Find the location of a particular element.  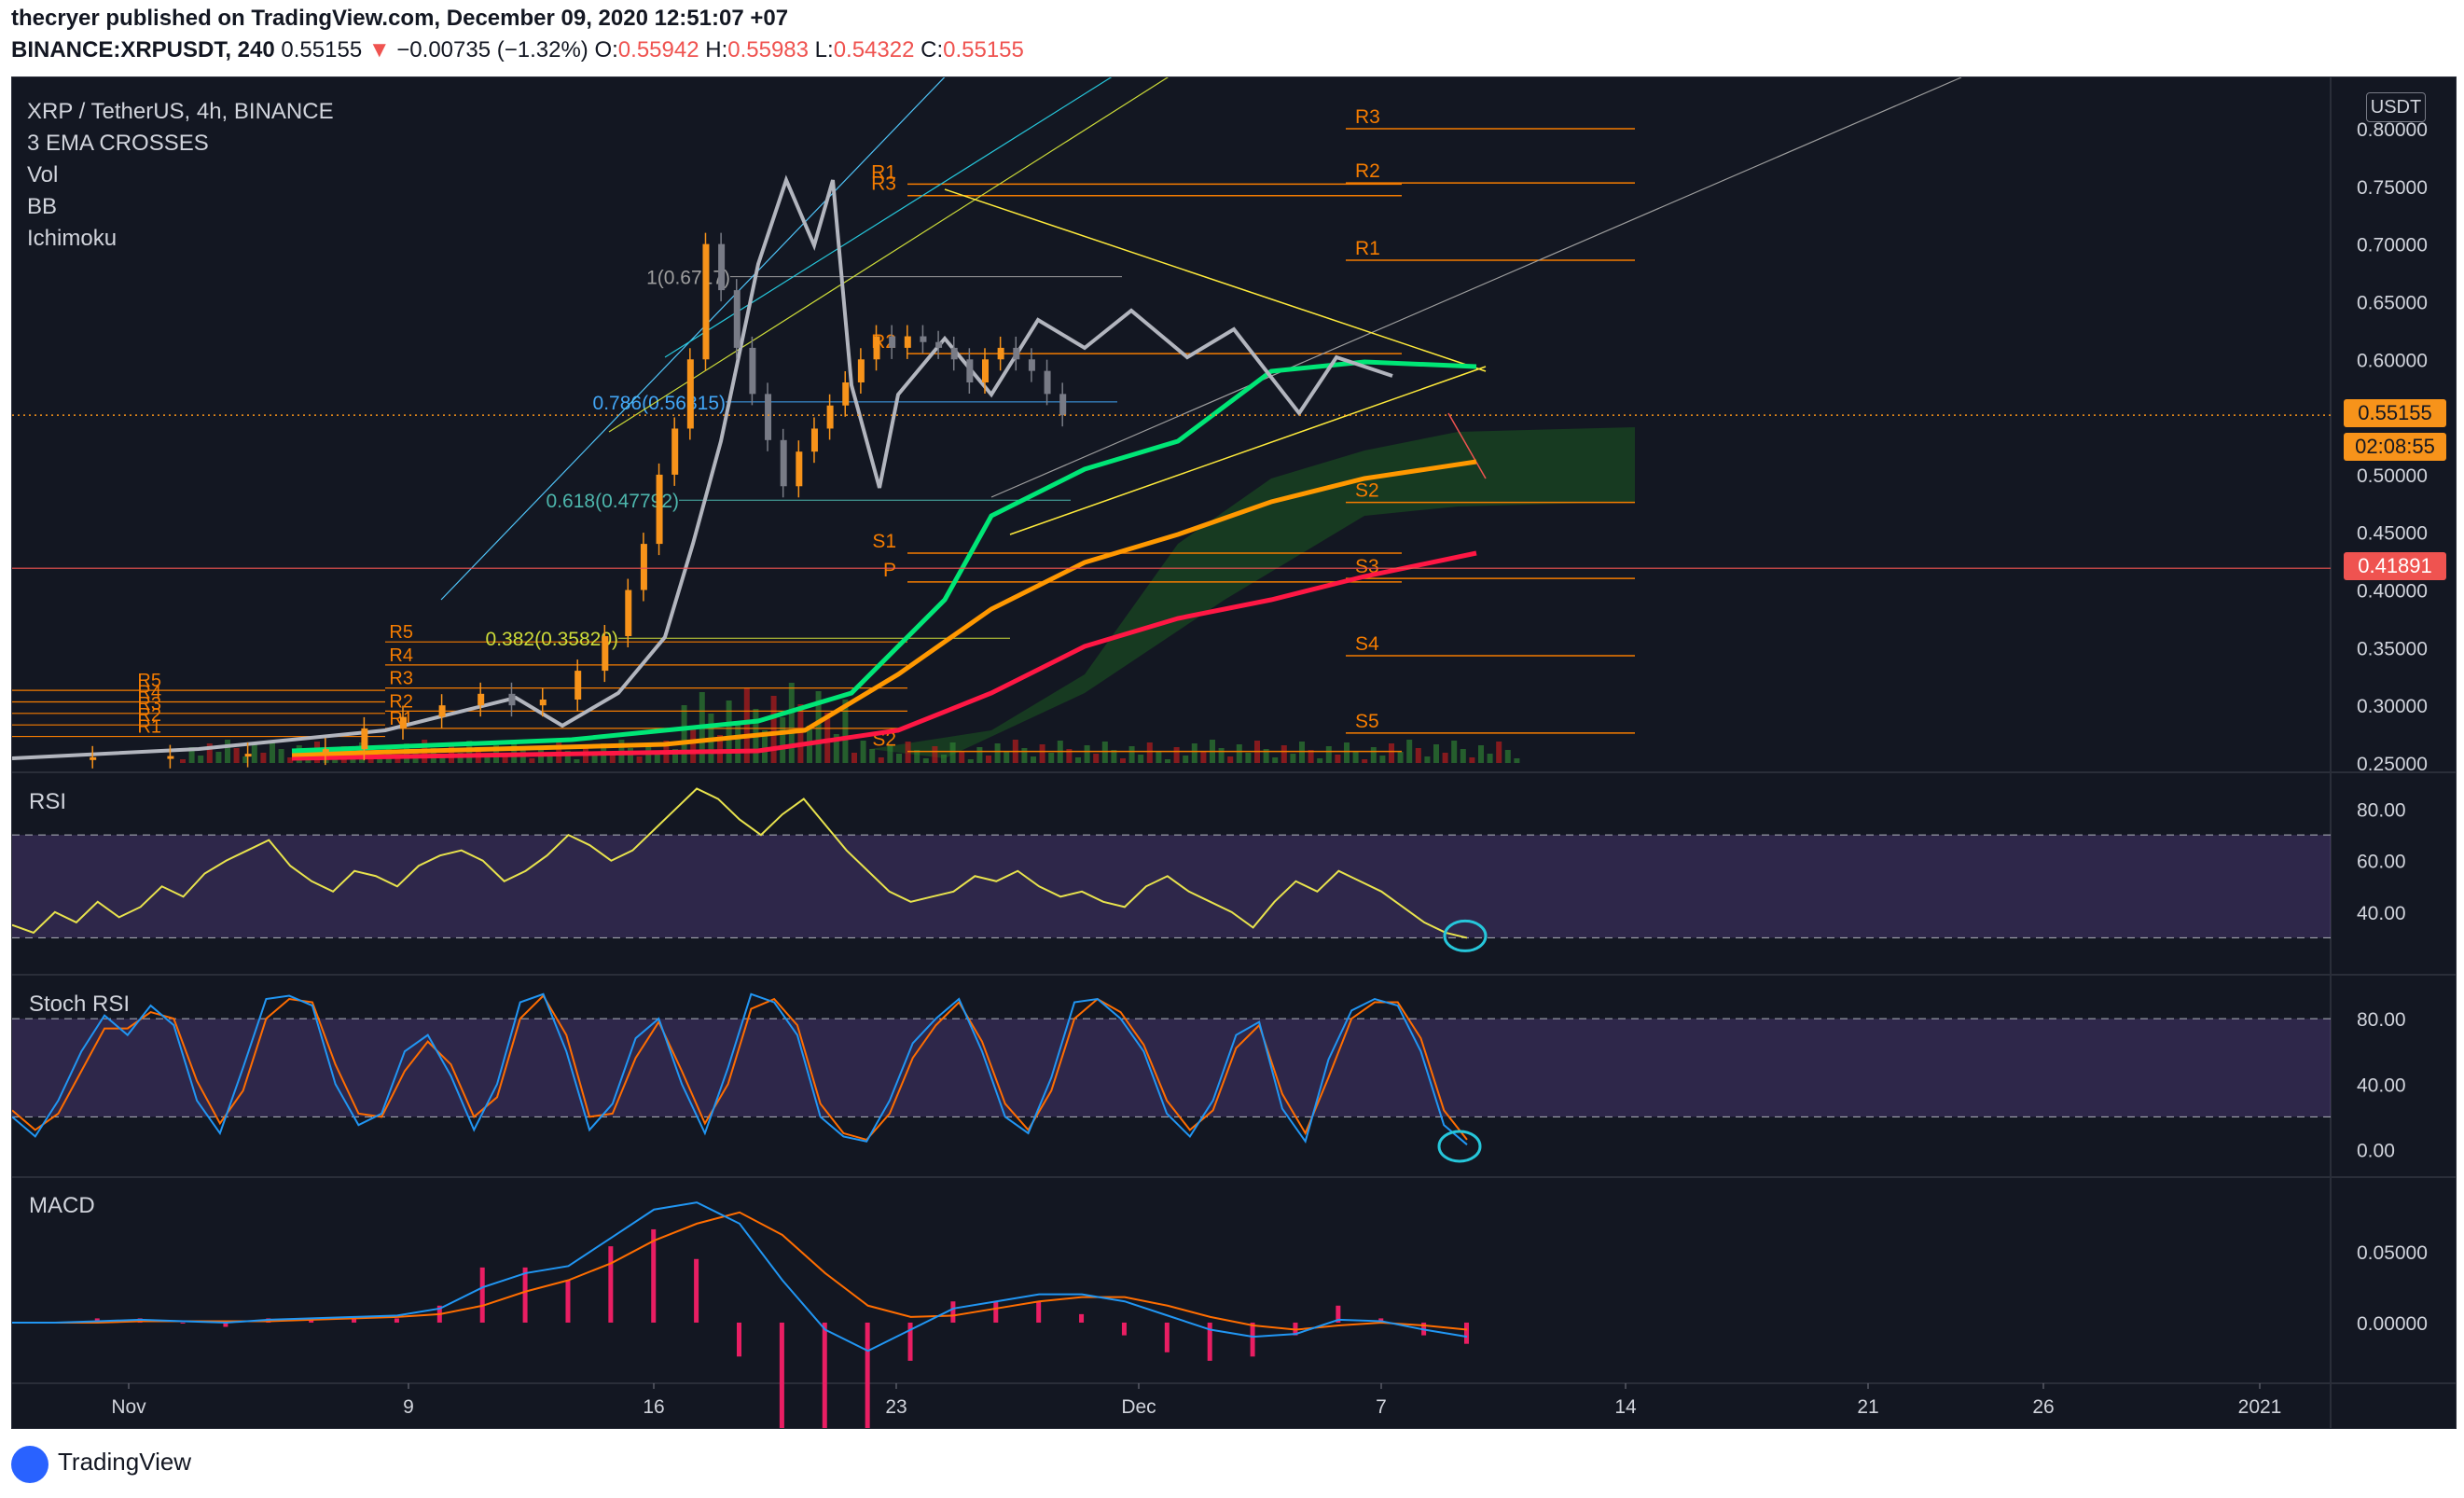

pivot-label: P is located at coordinates (889, 570).